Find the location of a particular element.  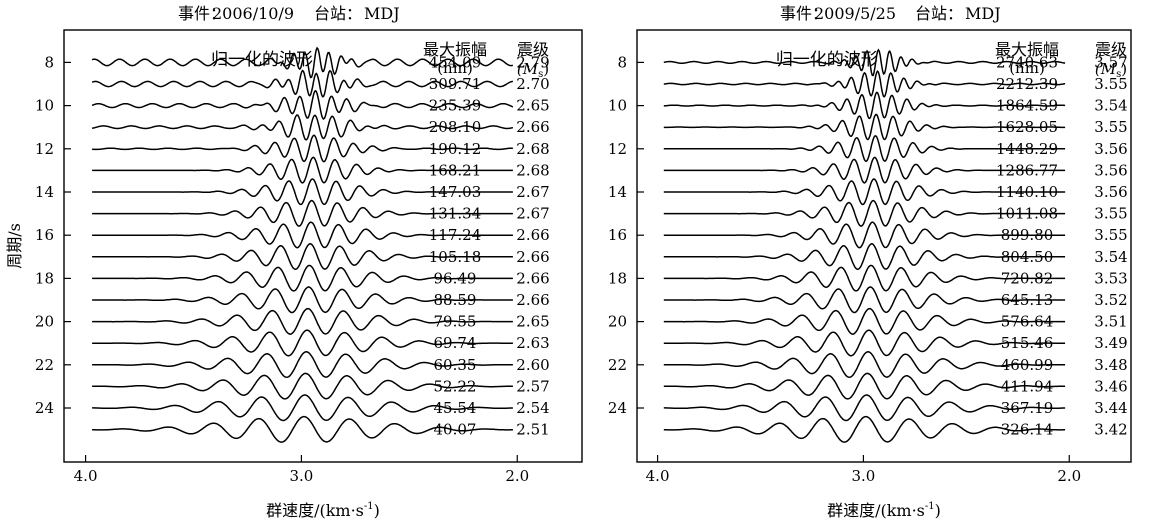

max-amplitude-value: 454.09 is located at coordinates (455, 62).